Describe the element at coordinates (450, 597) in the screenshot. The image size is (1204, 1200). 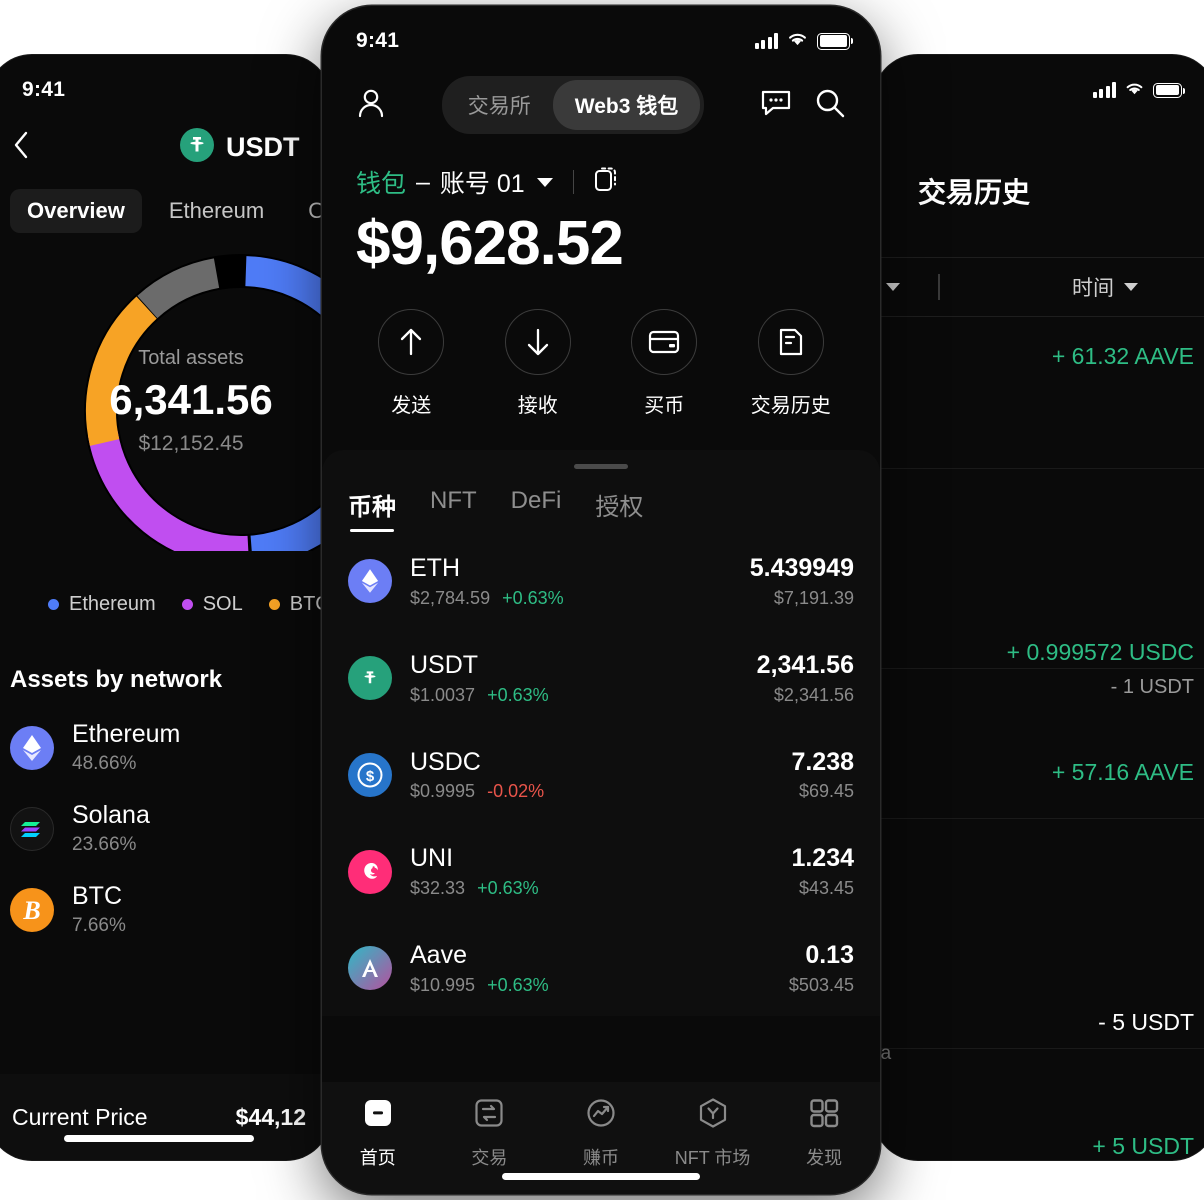
I see `token-price: $2,784.59` at that location.